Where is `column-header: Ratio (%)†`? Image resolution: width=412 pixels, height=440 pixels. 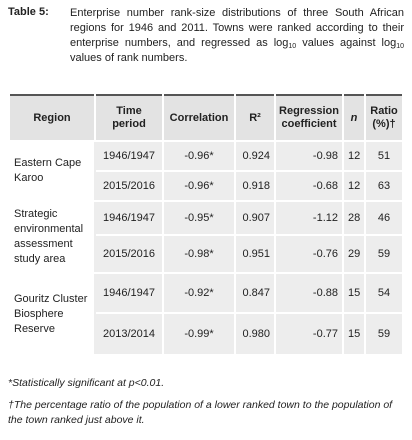
column-header: Ratio (%)† is located at coordinates (384, 118).